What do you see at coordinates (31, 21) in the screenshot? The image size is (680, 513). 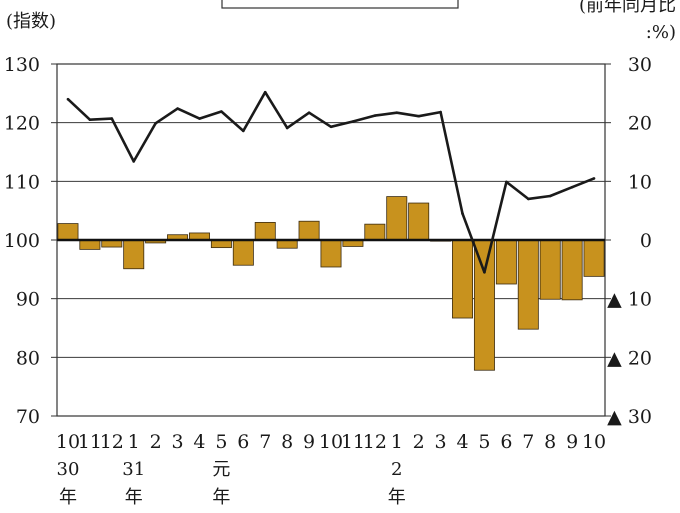 I see `left-axis-label: (指数)` at bounding box center [31, 21].